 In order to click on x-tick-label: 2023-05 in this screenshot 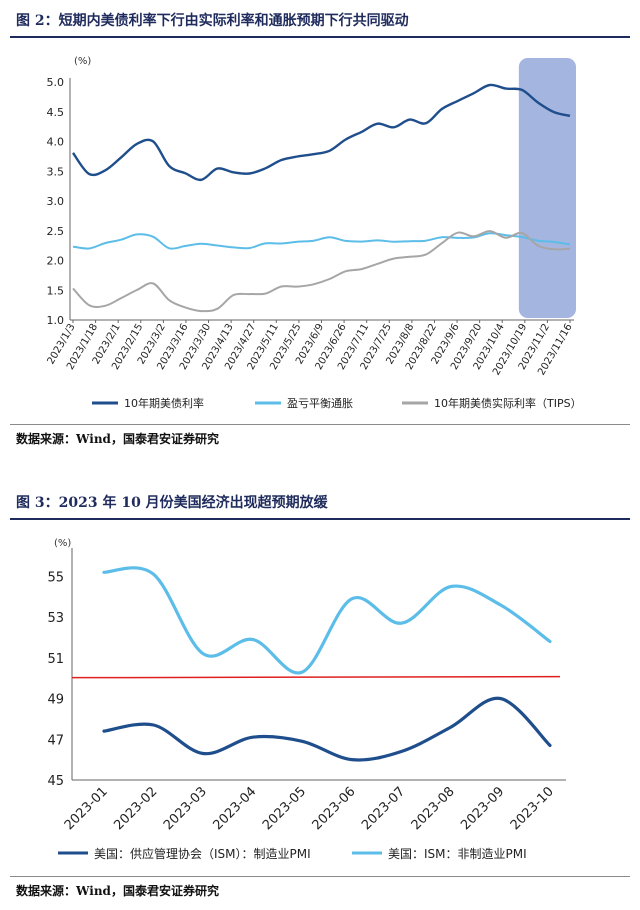, I will do `click(284, 808)`.